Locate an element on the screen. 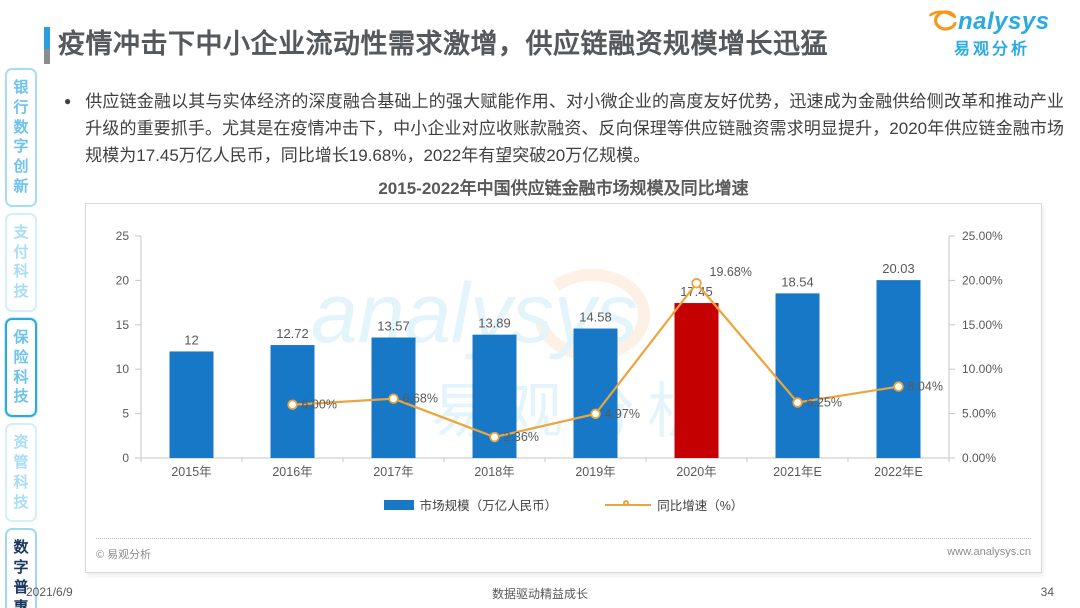 The height and width of the screenshot is (608, 1080). svg-text: 5 is located at coordinates (125, 414).